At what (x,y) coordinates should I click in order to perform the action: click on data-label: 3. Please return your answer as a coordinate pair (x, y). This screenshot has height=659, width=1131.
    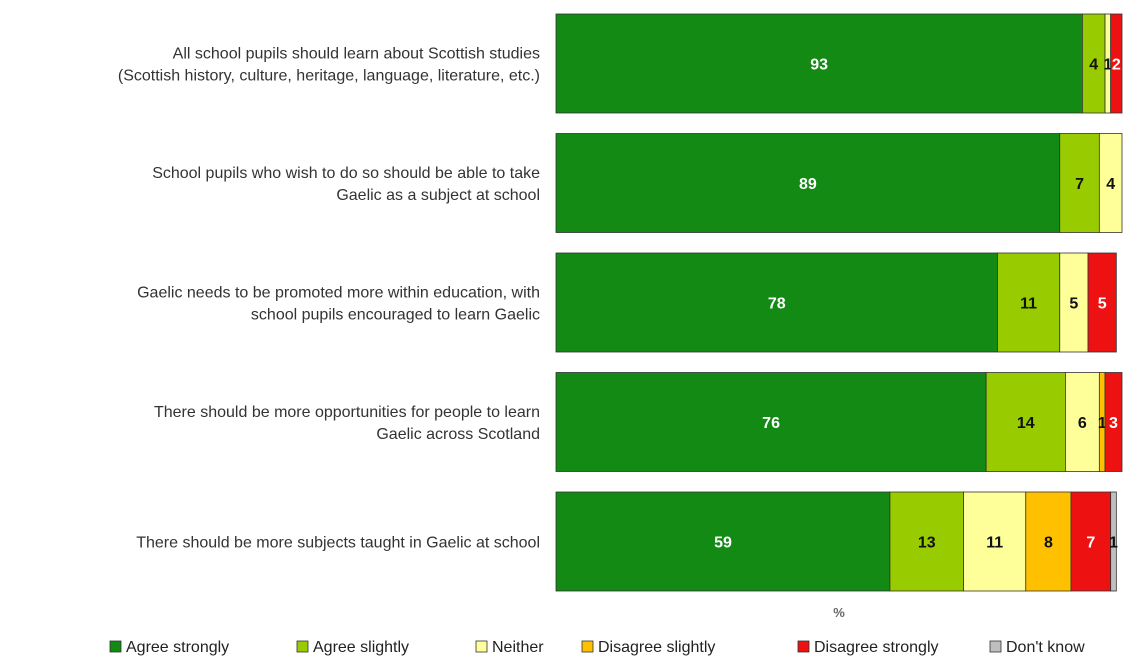
    Looking at the image, I should click on (1113, 423).